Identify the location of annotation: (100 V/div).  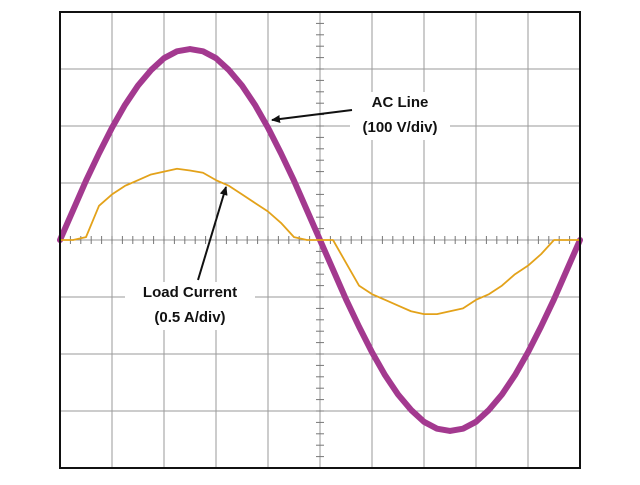
(399, 127).